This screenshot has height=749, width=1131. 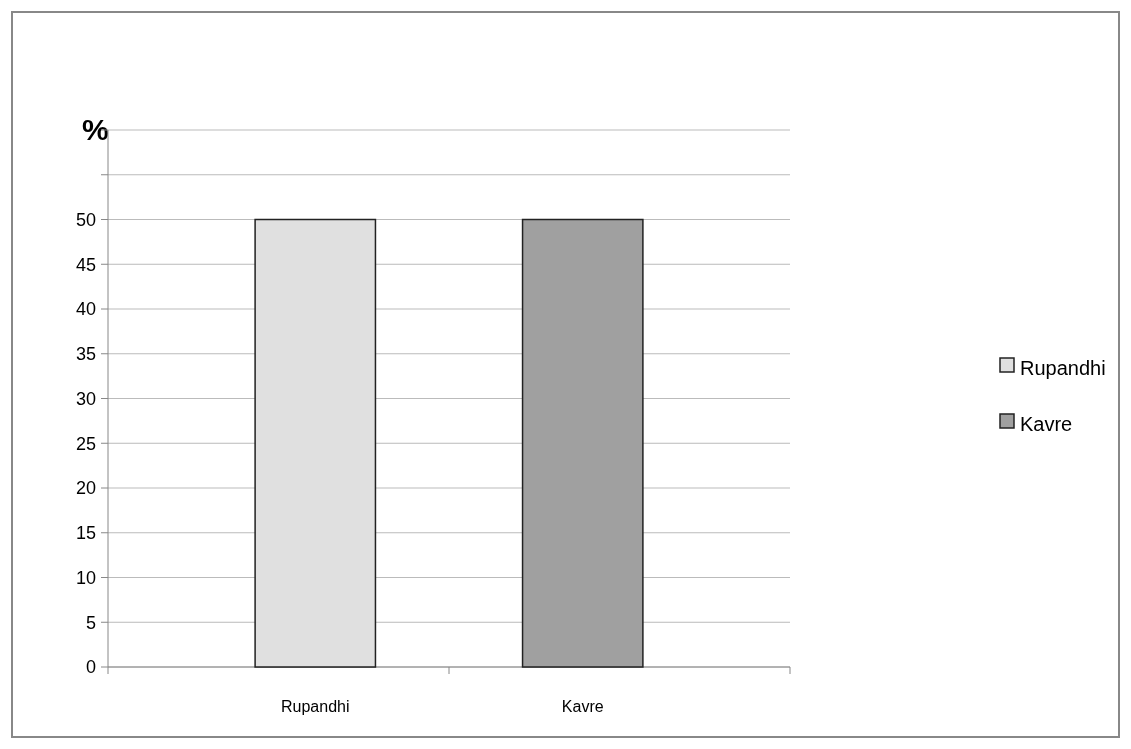 What do you see at coordinates (1046, 424) in the screenshot?
I see `legend-label: Kavre` at bounding box center [1046, 424].